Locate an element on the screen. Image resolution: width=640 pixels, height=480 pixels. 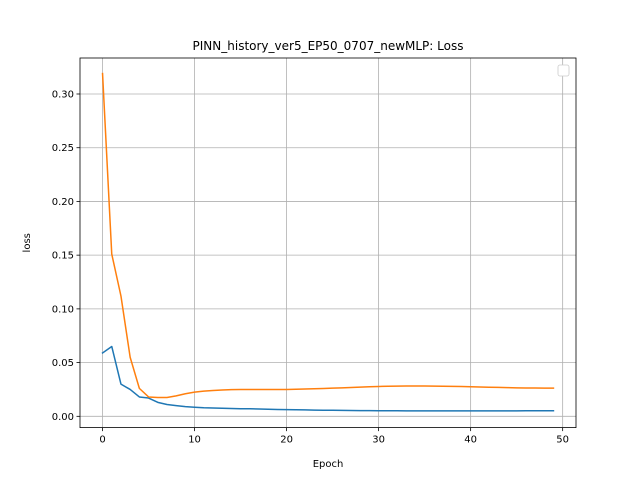
legend-box is located at coordinates (563, 70).